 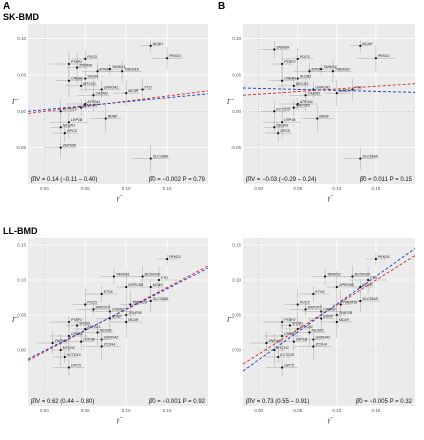 What do you see at coordinates (21, 38) in the screenshot?
I see `y-tick-label: 0.10` at bounding box center [21, 38].